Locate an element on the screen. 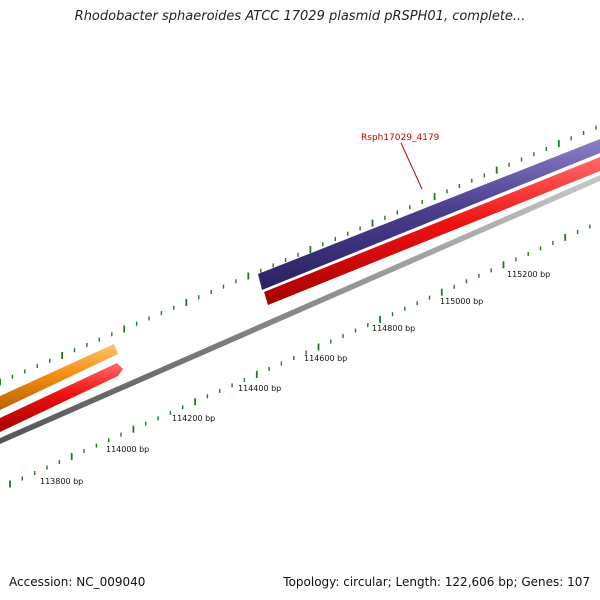  position-label-115200: 115200 bp is located at coordinates (528, 274).